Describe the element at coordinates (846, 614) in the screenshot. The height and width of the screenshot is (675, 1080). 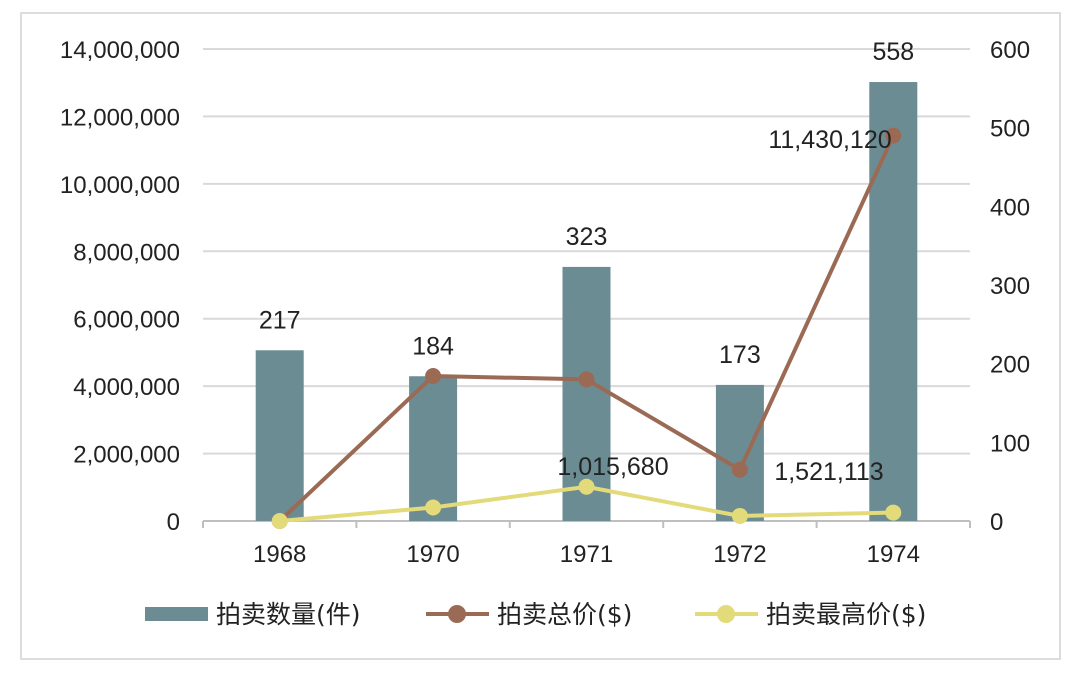
I see `legend-label: 拍卖最高价($)` at that location.